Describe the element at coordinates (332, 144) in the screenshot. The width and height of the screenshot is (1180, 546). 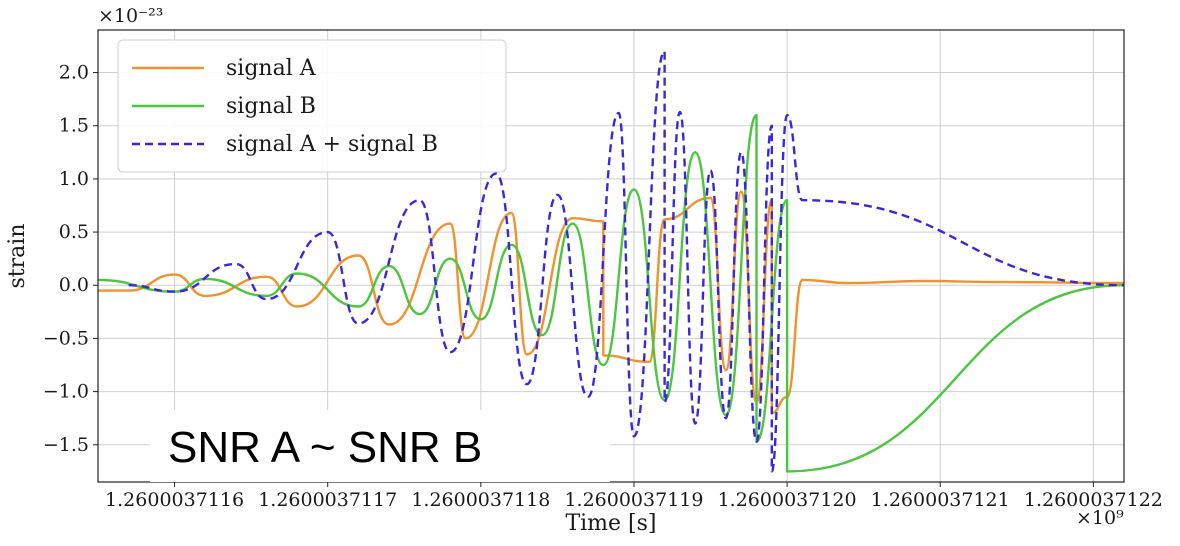
I see `legend-label: signal A + signal B` at that location.